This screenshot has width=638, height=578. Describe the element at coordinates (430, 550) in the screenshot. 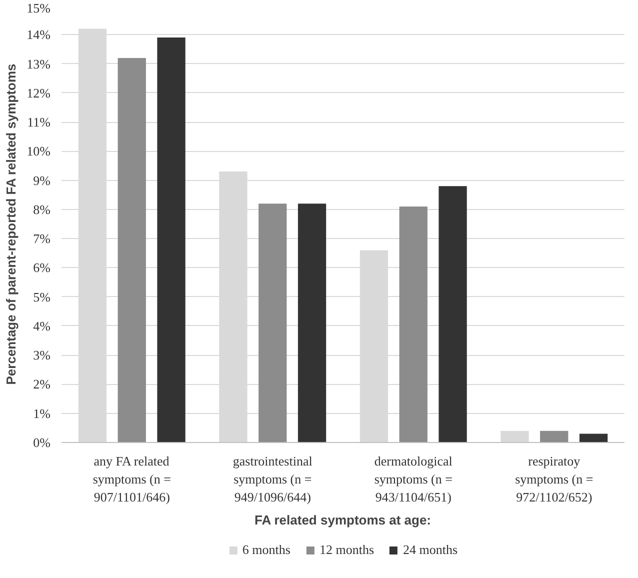

I see `legend-label: 24 months` at that location.